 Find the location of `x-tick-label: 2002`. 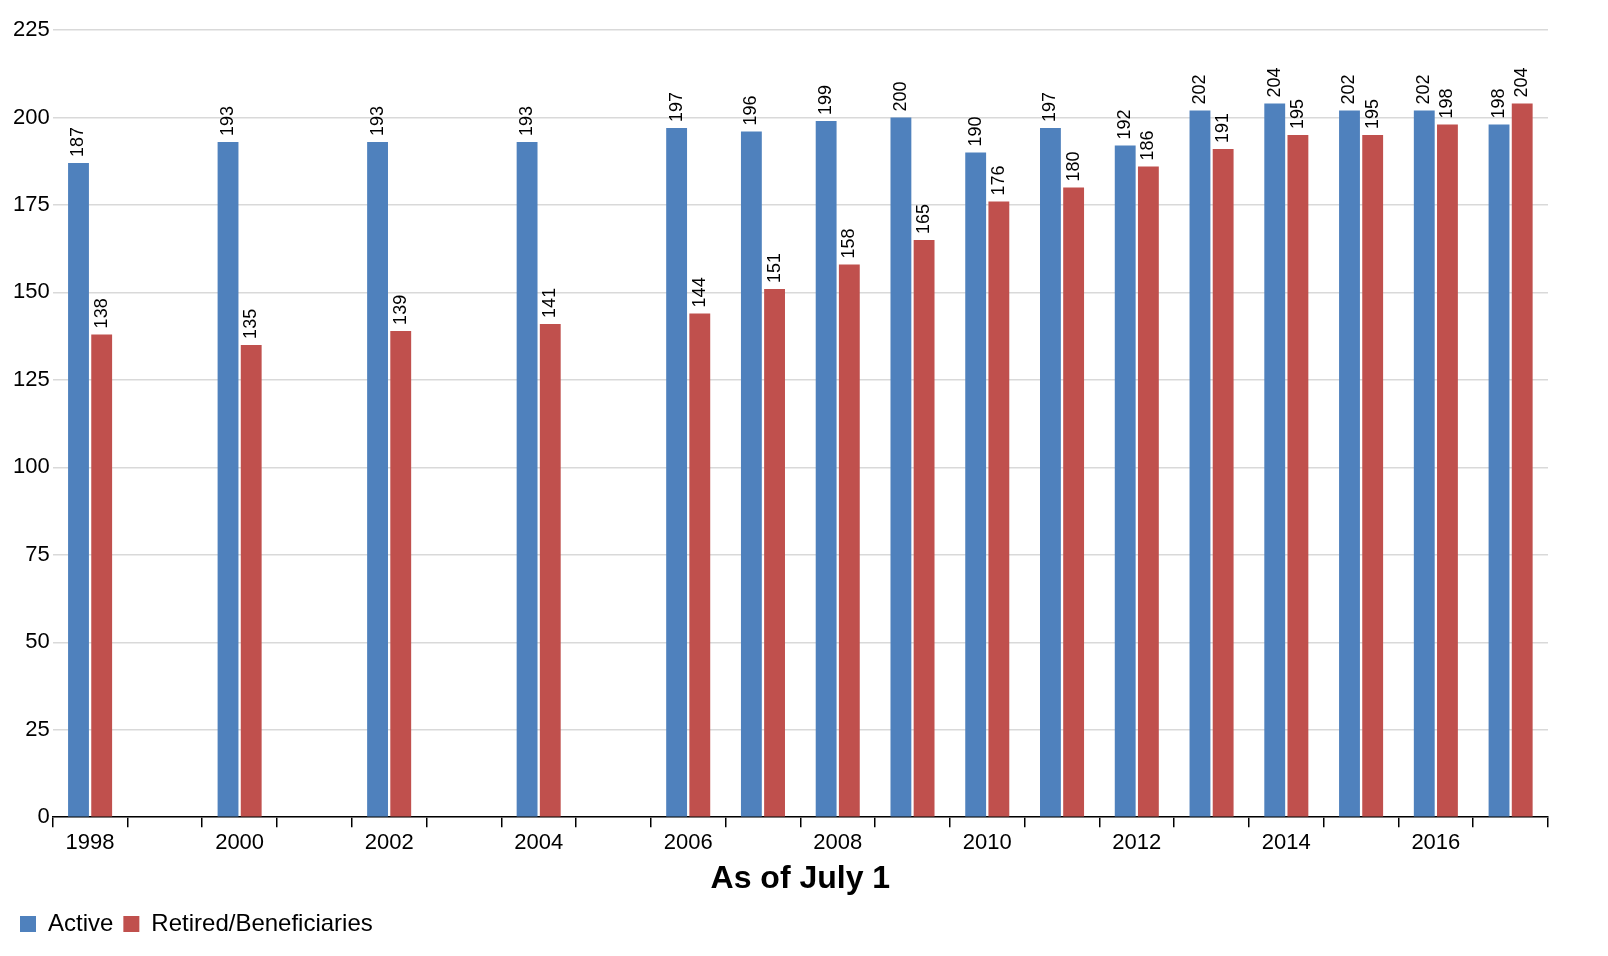

x-tick-label: 2002 is located at coordinates (389, 842).